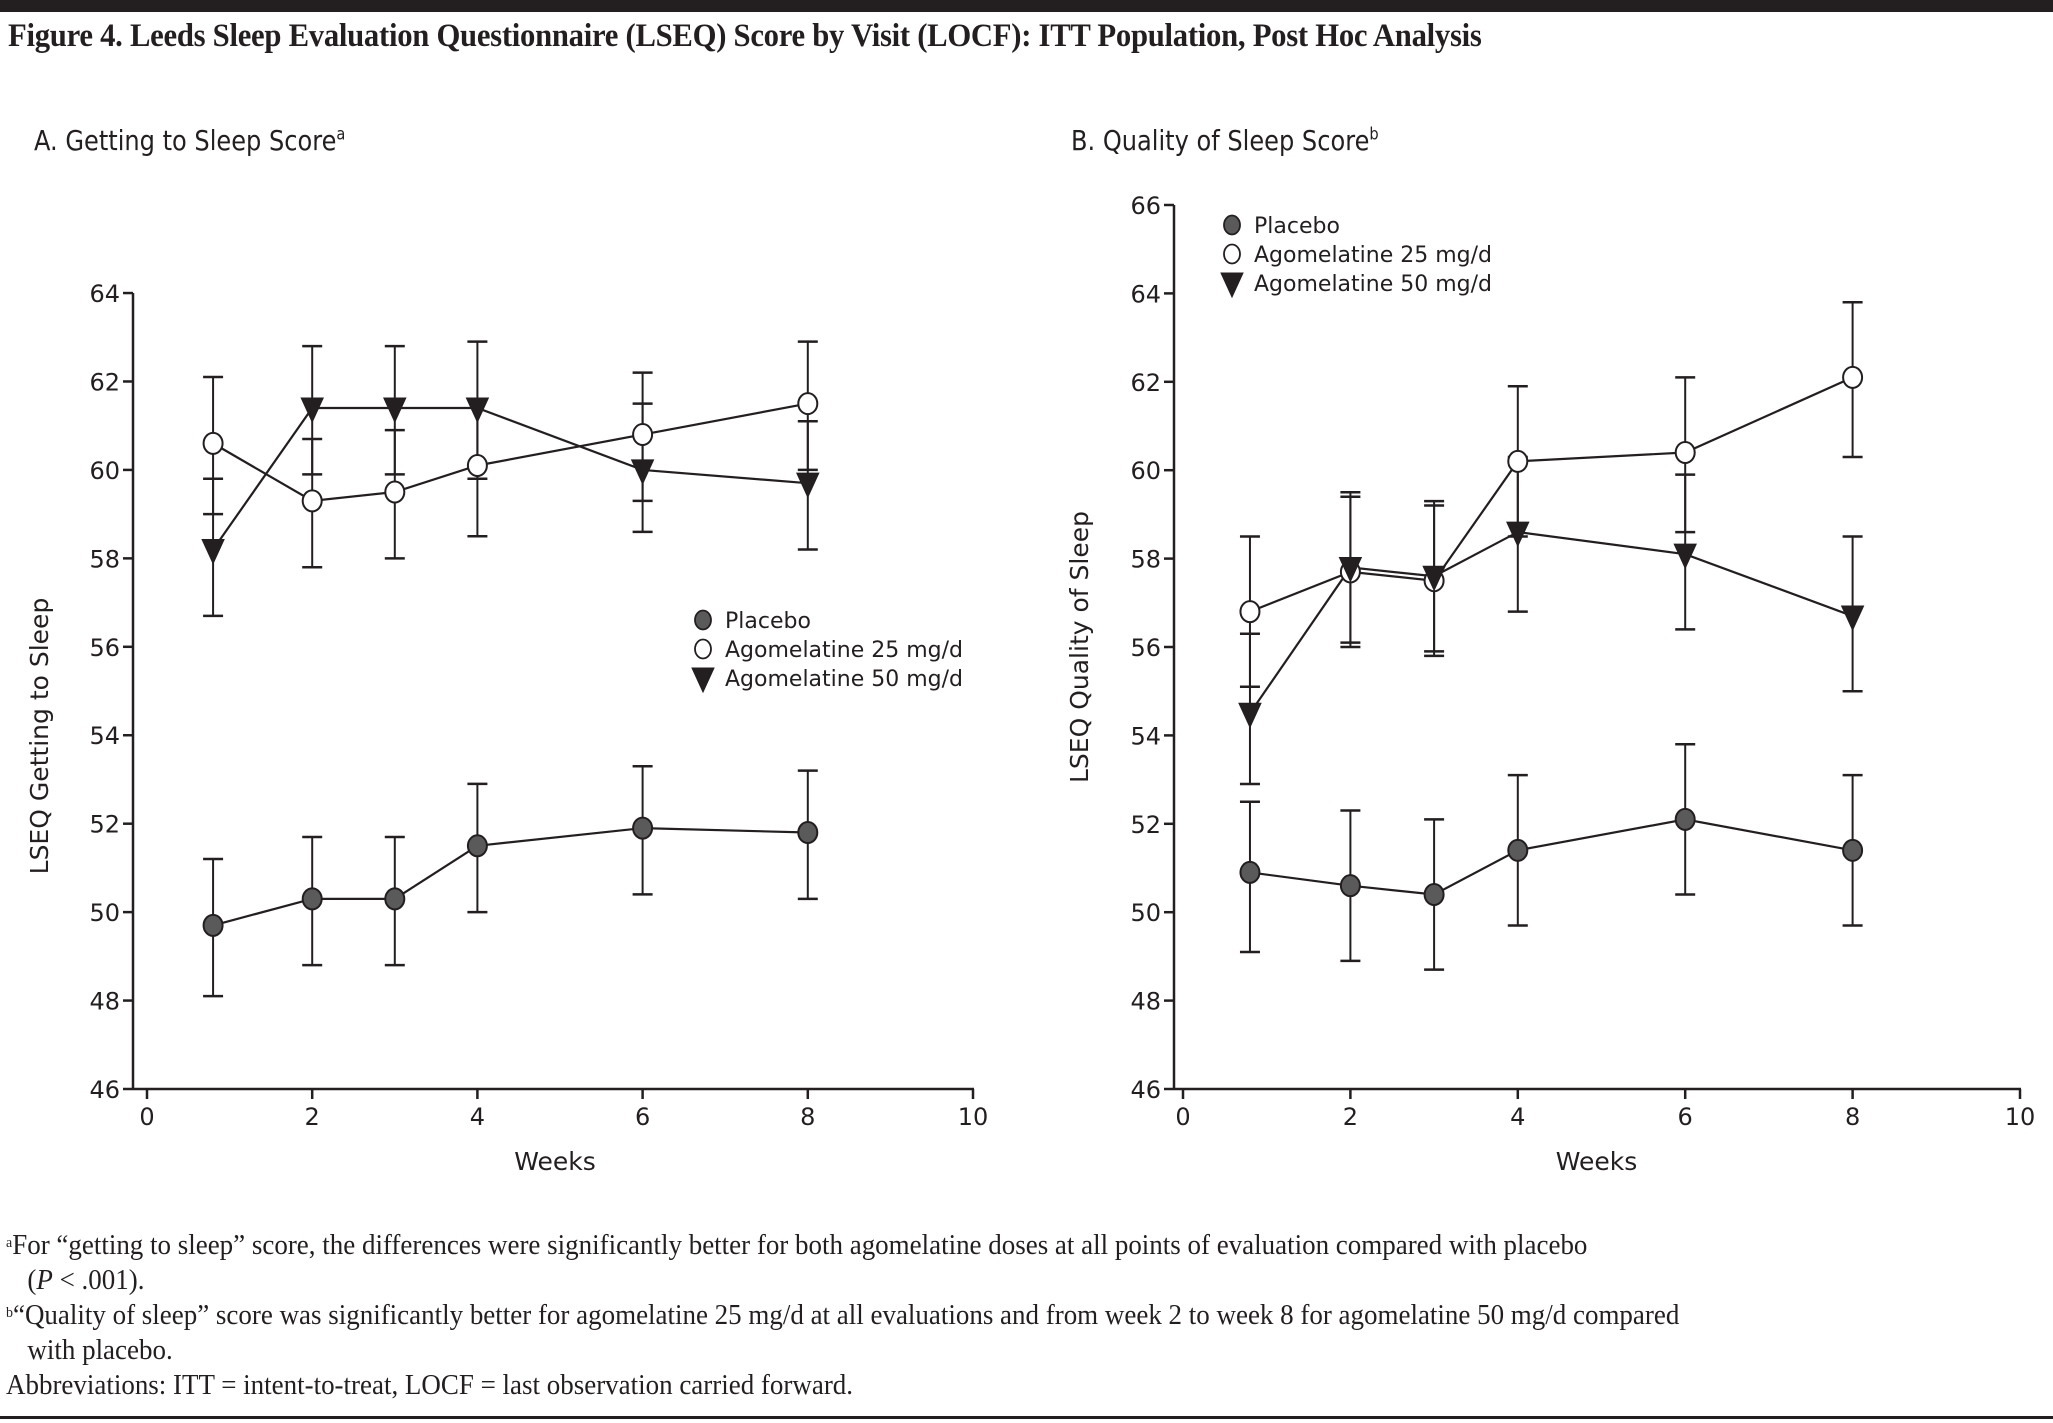 This screenshot has height=1423, width=2053. Describe the element at coordinates (1145, 206) in the screenshot. I see `y-tick-label: 66` at that location.